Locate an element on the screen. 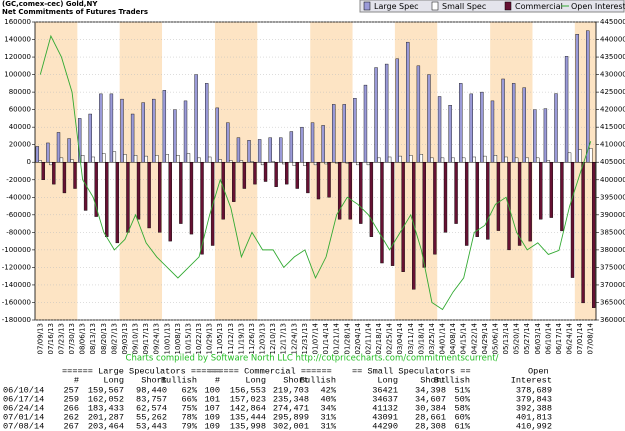 This screenshot has height=431, width=625. legend-label: Large Spec is located at coordinates (396, 6).